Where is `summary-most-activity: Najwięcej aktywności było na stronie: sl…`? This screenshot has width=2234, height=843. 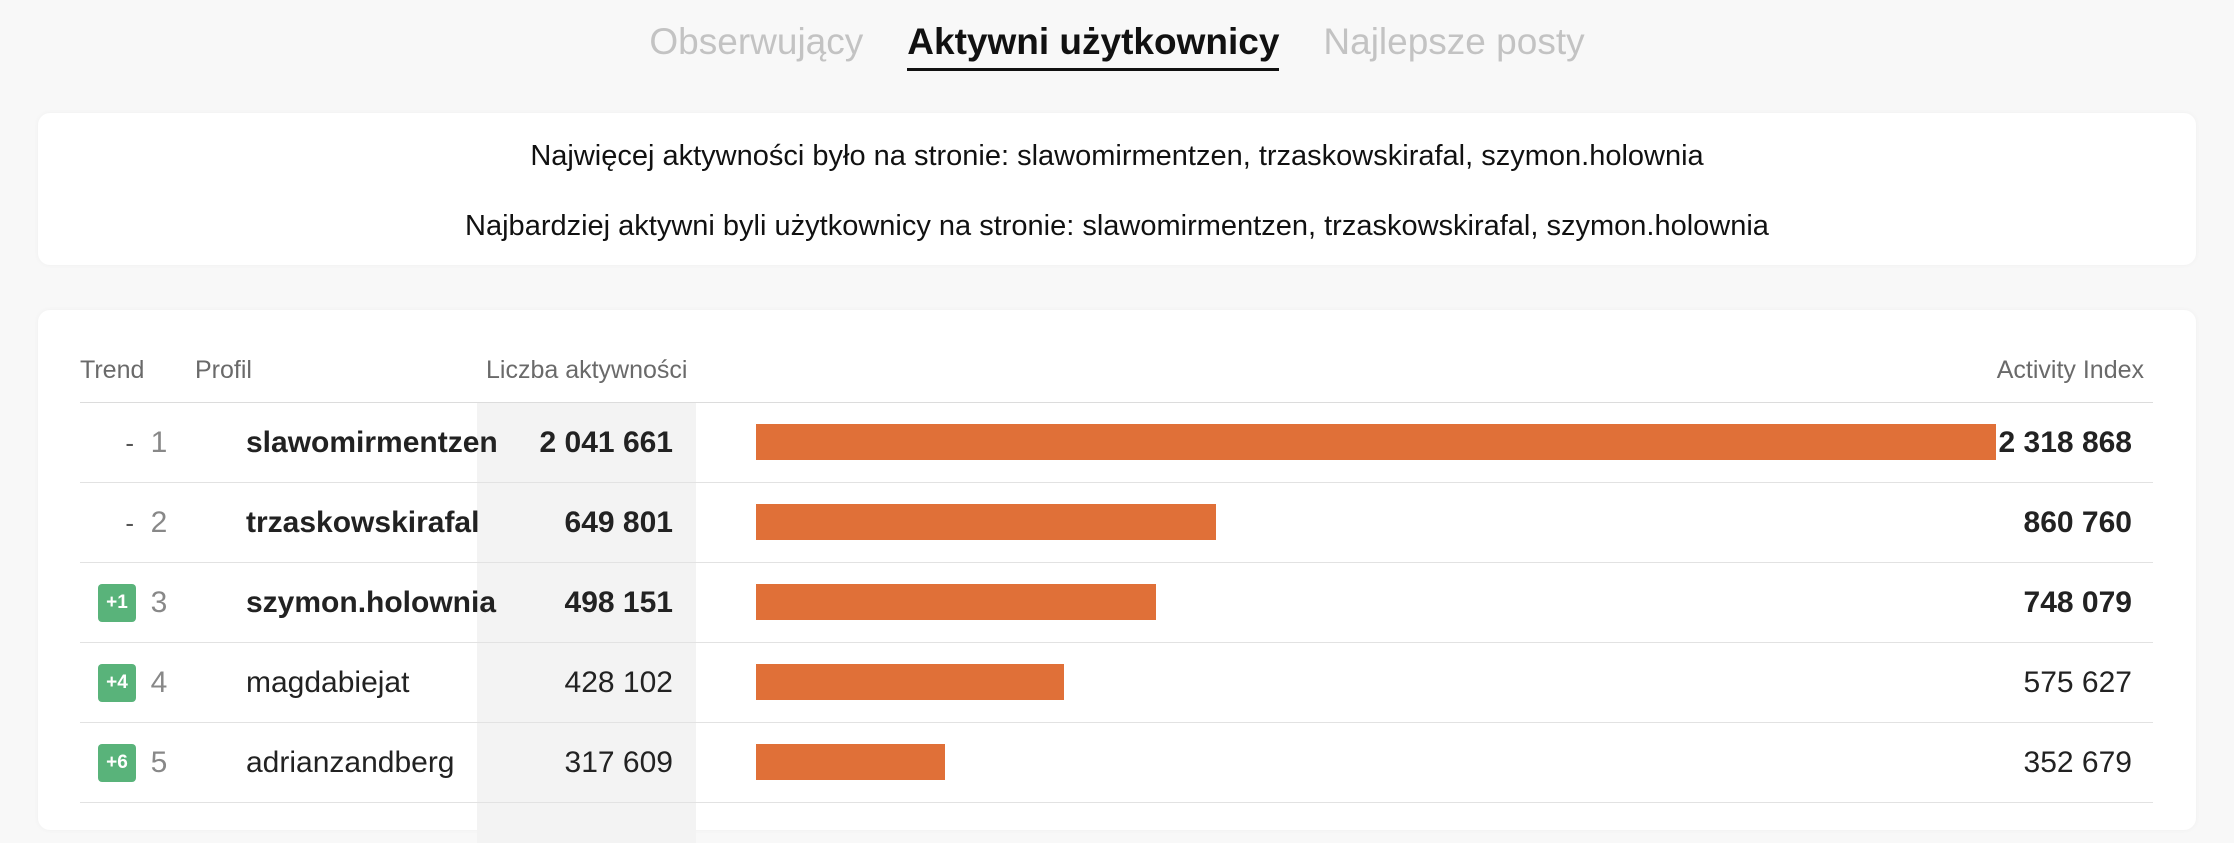
summary-most-activity: Najwięcej aktywności było na stronie: sl… is located at coordinates (1117, 156).